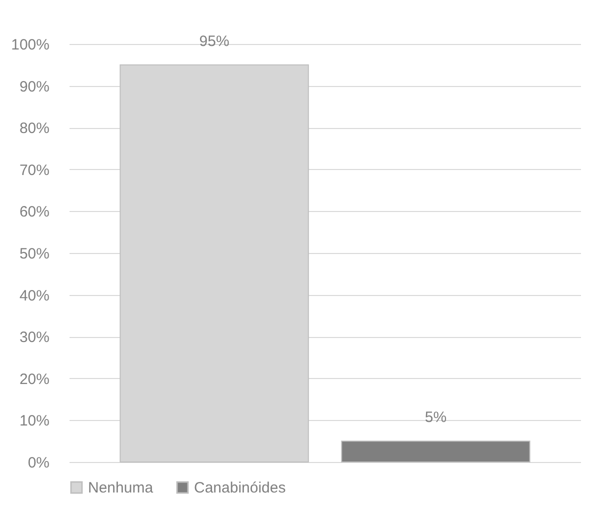 This screenshot has width=608, height=510. I want to click on y-tick-label: 10%, so click(34, 421).